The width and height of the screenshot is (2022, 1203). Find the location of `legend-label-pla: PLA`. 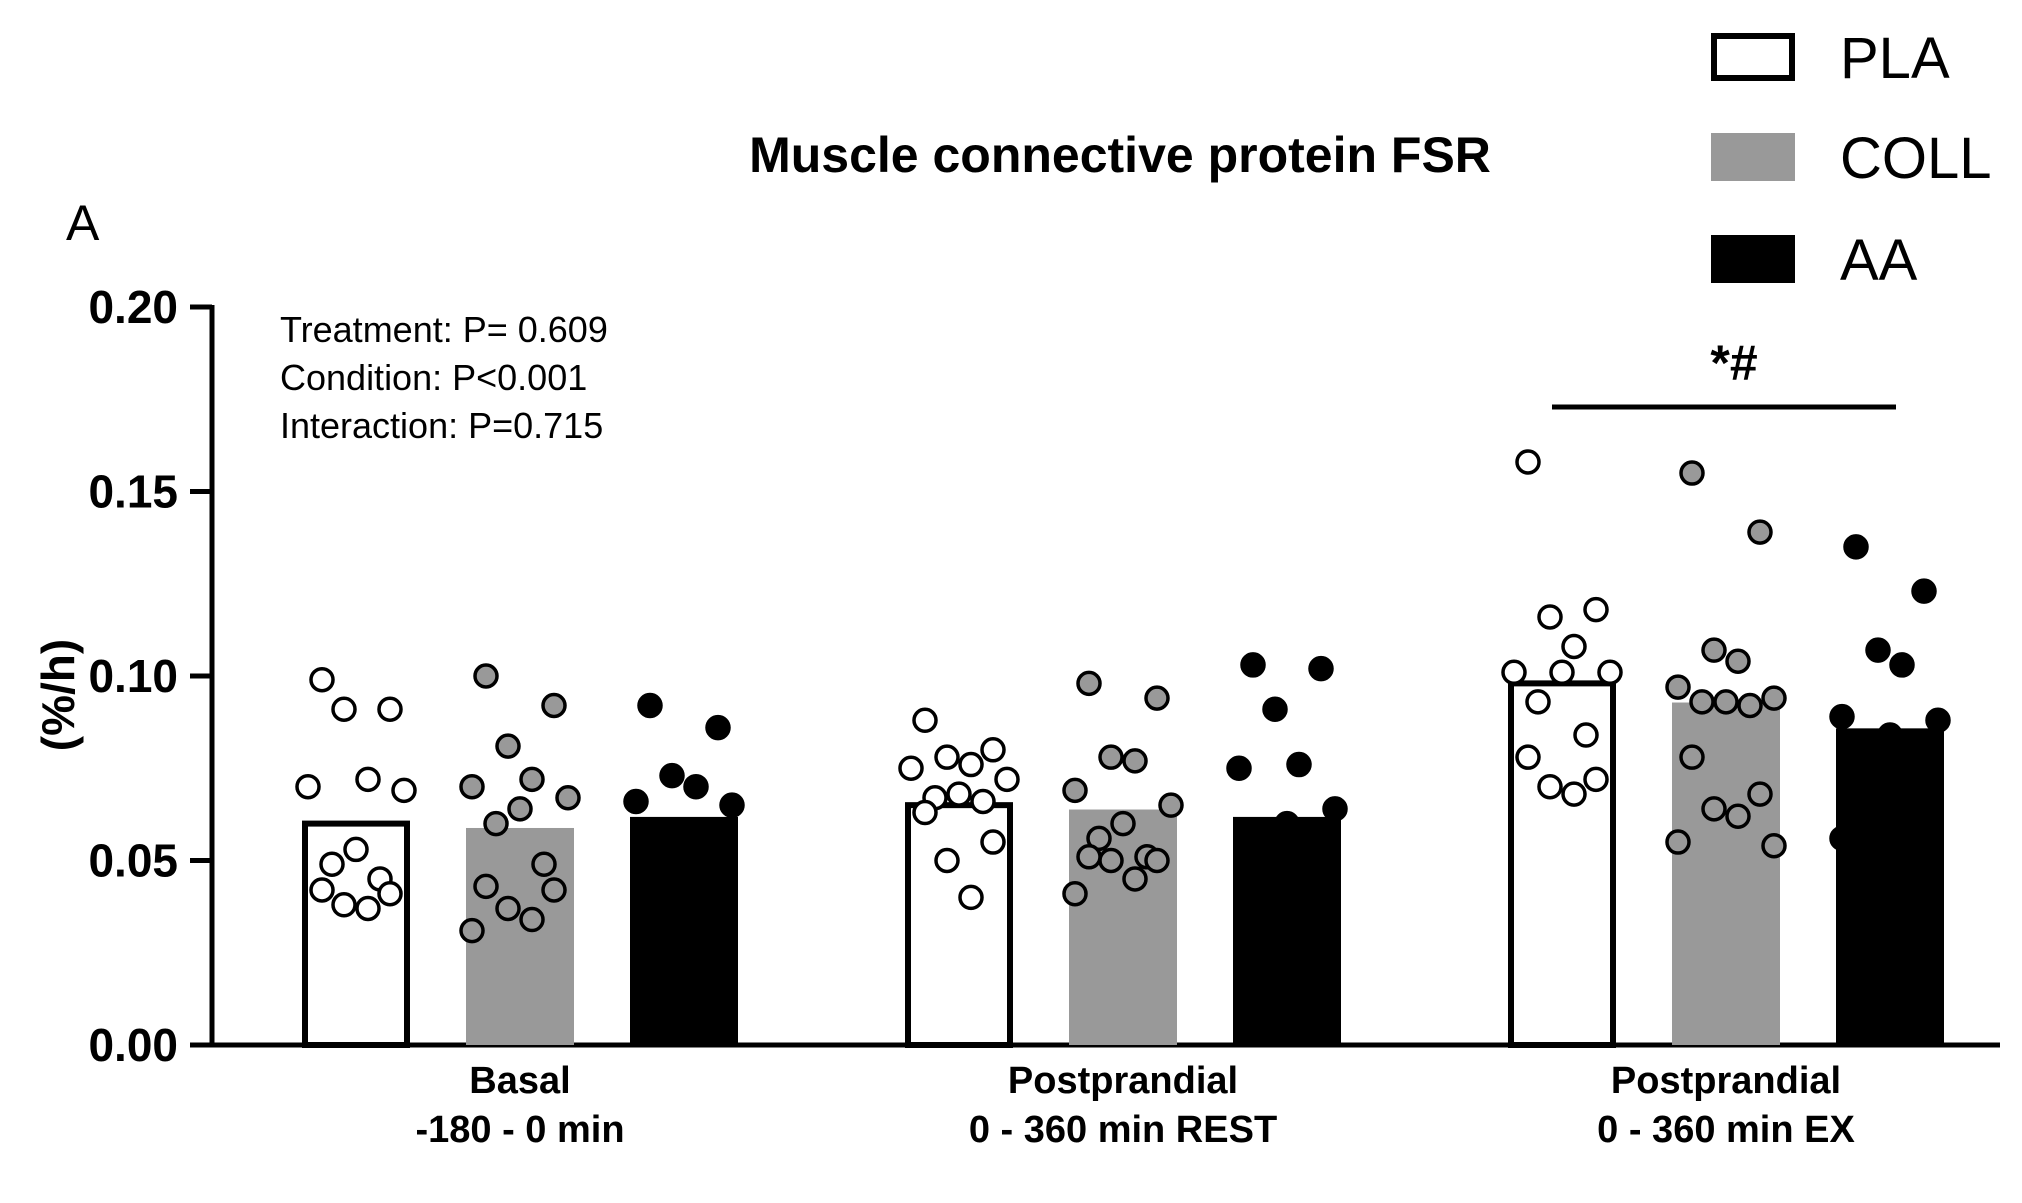

legend-label-pla: PLA is located at coordinates (1895, 58).